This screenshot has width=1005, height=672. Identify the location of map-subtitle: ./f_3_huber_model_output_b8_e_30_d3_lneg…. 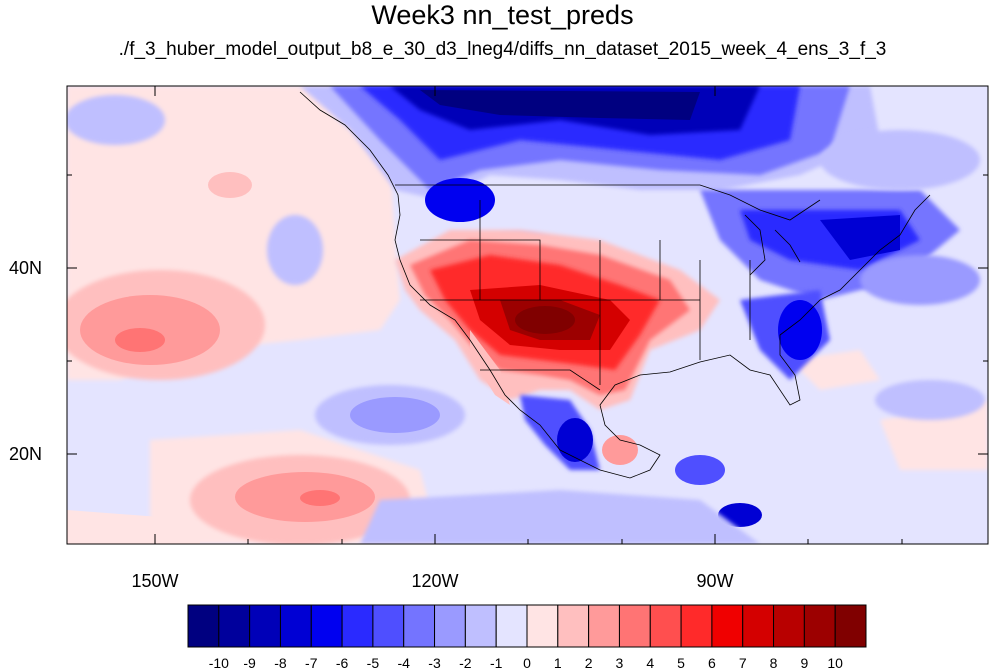
(502, 49).